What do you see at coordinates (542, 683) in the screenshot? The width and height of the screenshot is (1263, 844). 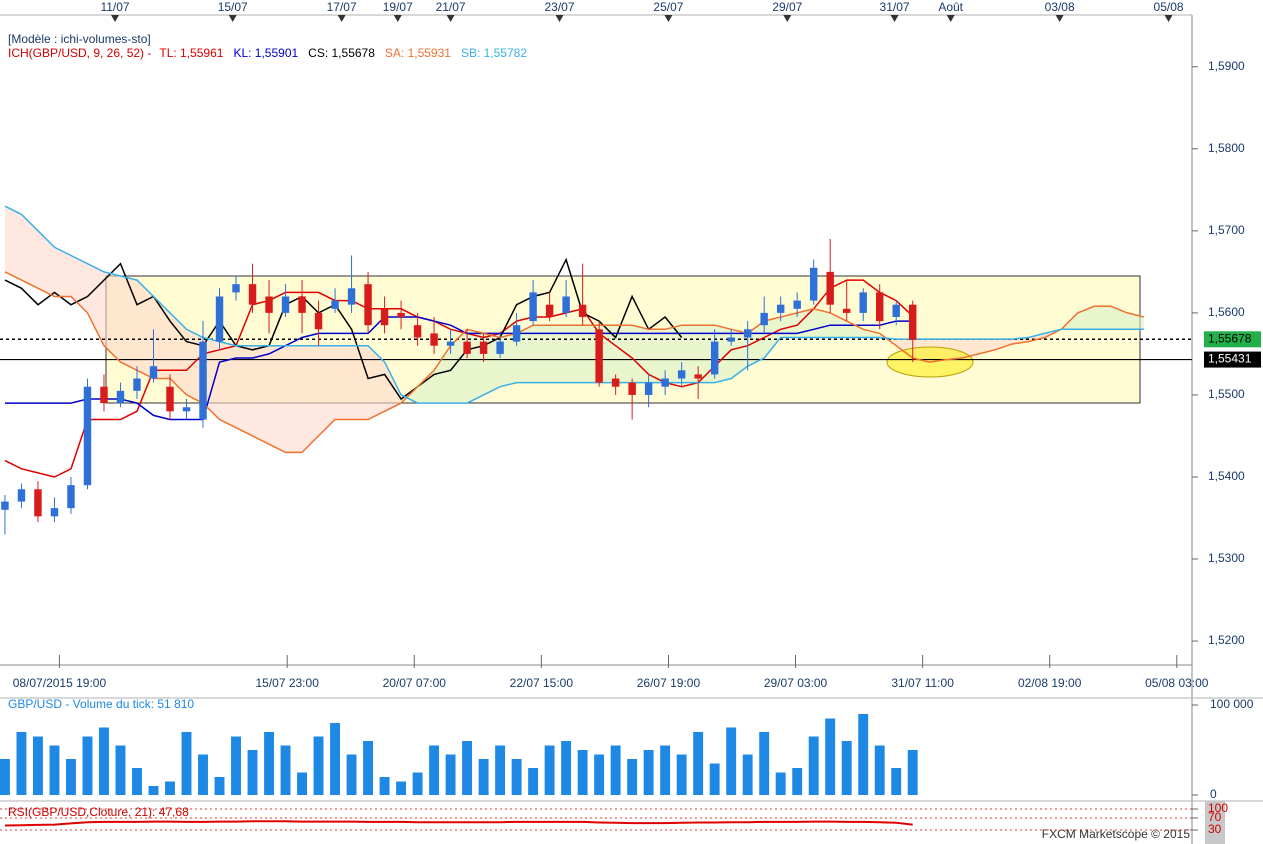 I see `x-tick-label: 22/07 15:00` at bounding box center [542, 683].